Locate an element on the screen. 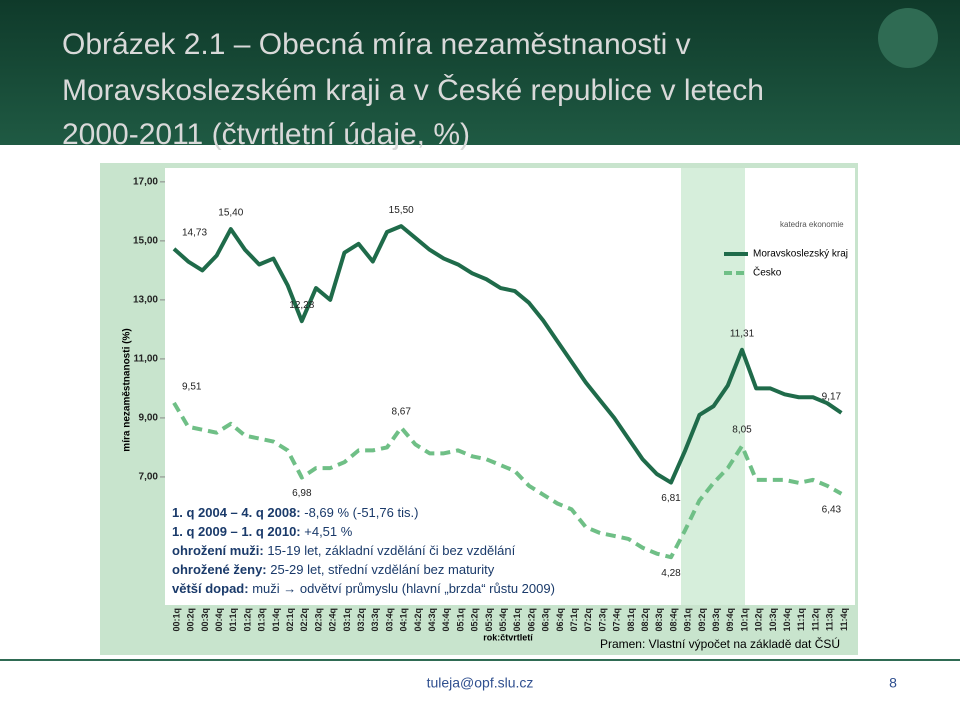 The width and height of the screenshot is (960, 721). x-tick-label: 06:4q is located at coordinates (560, 620).